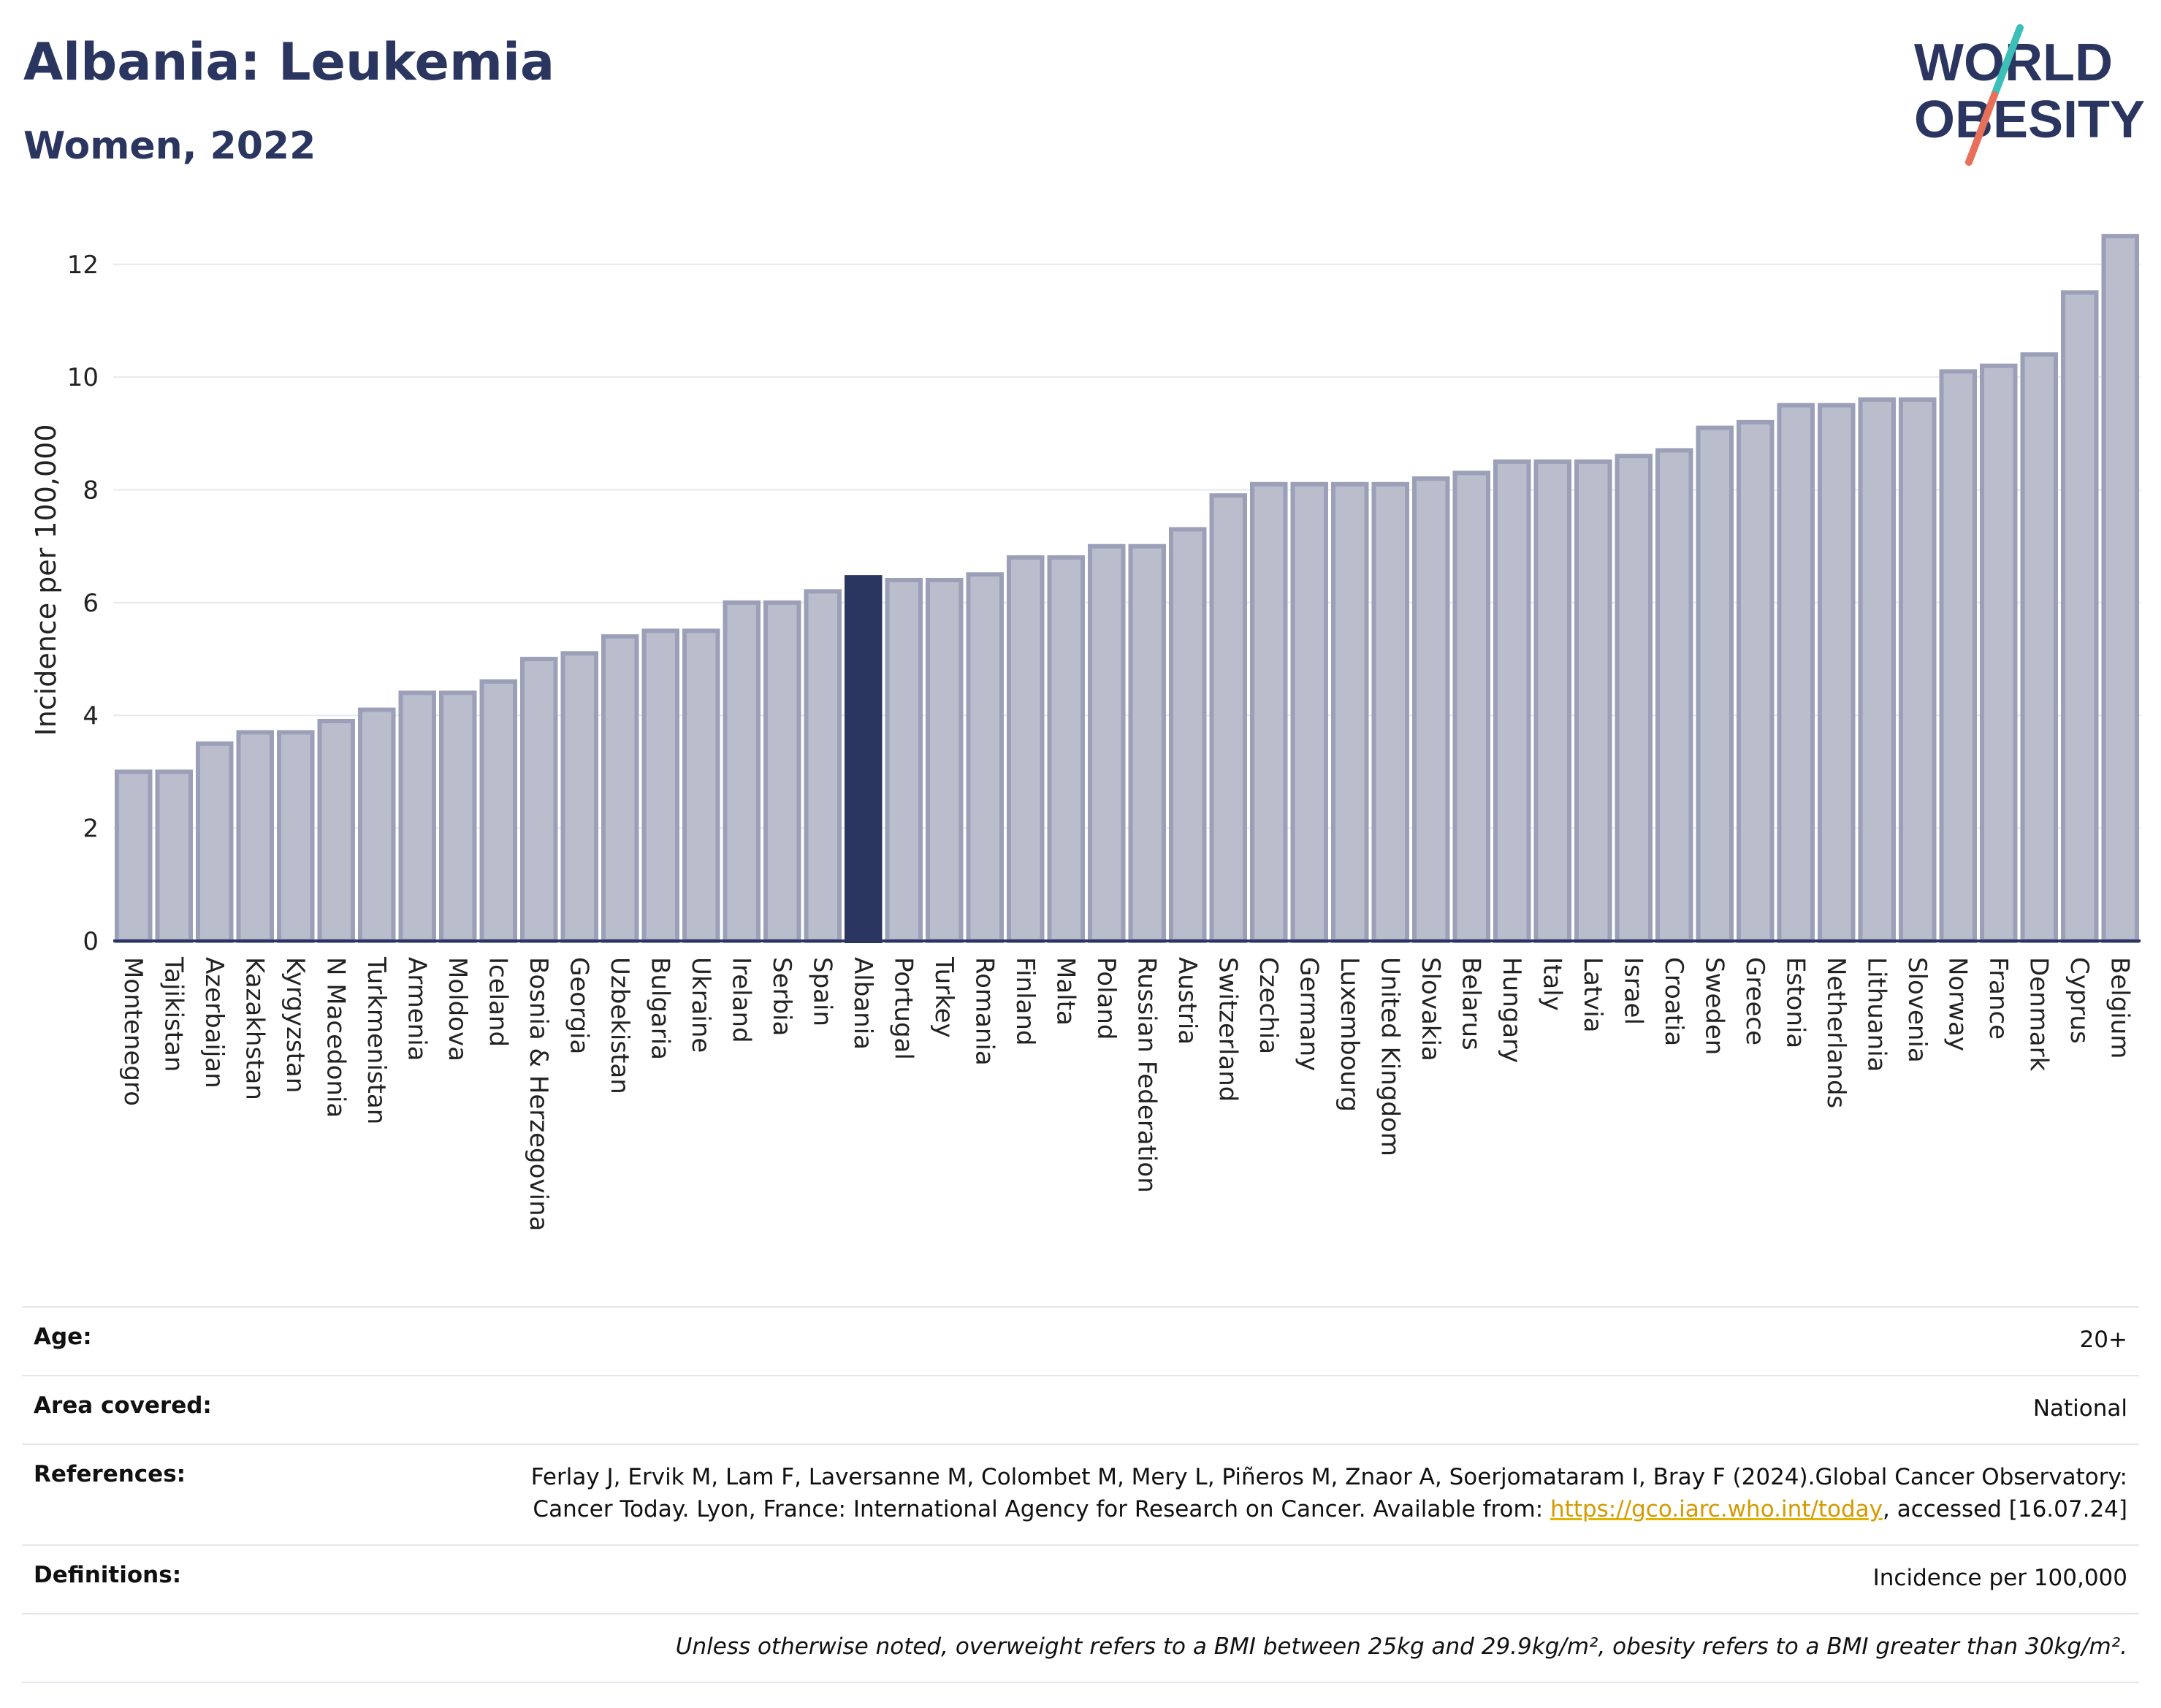  What do you see at coordinates (701, 785) in the screenshot?
I see `bar-ukraine` at bounding box center [701, 785].